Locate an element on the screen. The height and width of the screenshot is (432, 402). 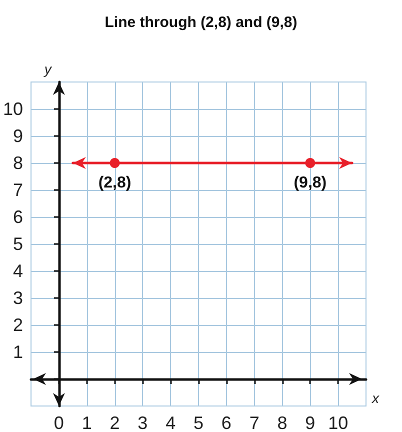
x-tick-label: 4 is located at coordinates (171, 422).